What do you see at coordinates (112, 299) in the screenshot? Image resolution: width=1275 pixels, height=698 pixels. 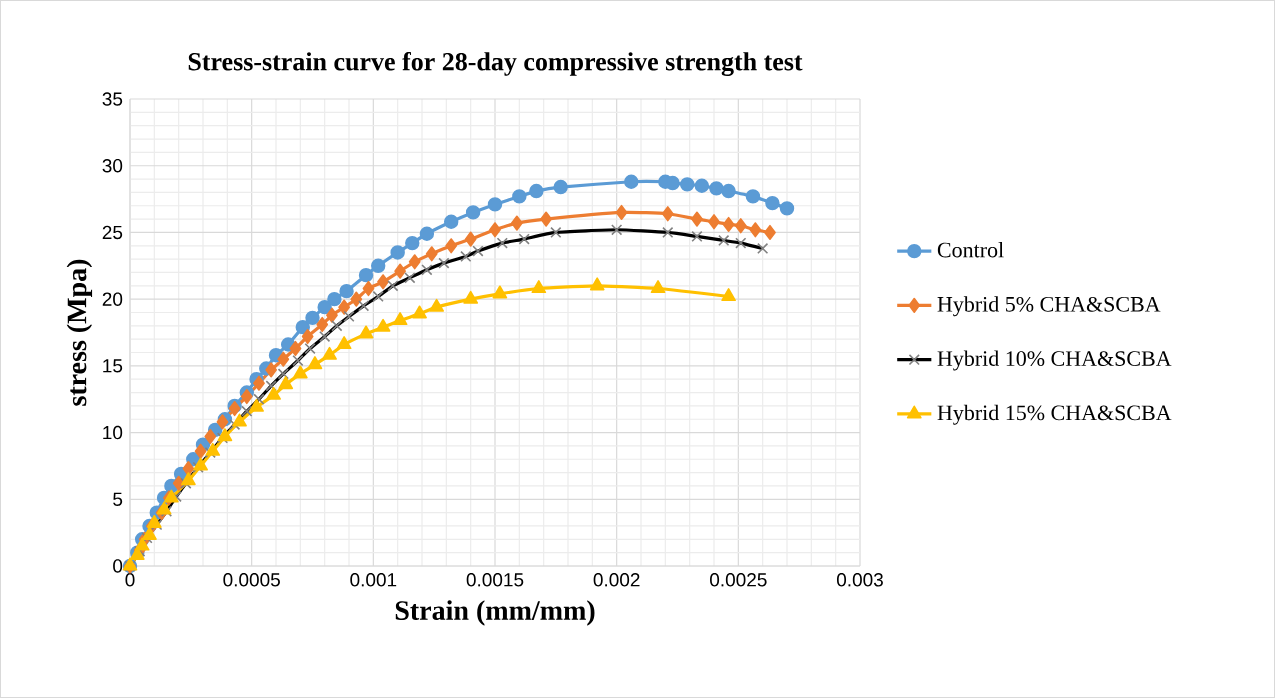 I see `y-tick-label: 20` at bounding box center [112, 299].